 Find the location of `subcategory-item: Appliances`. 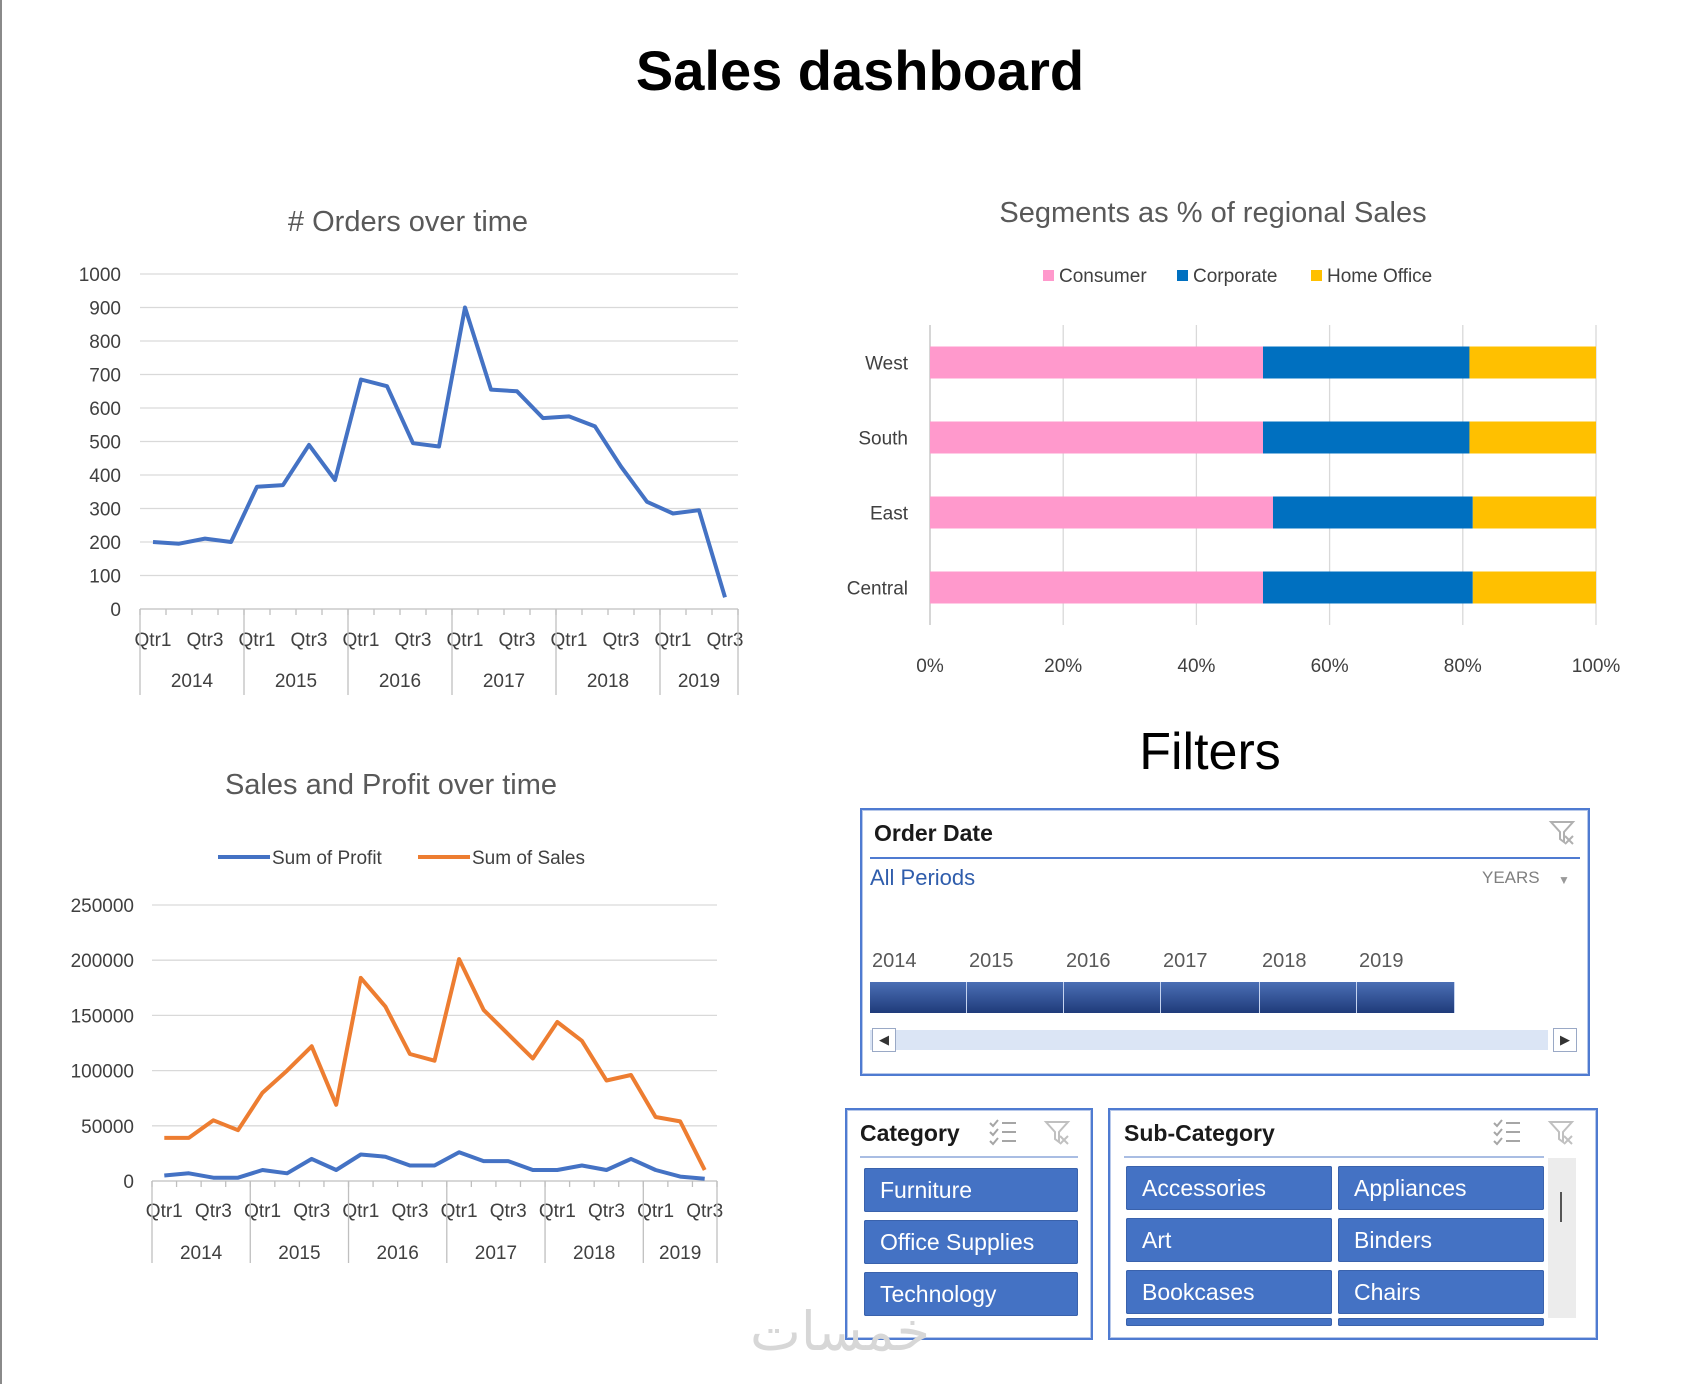

subcategory-item: Appliances is located at coordinates (1441, 1188).